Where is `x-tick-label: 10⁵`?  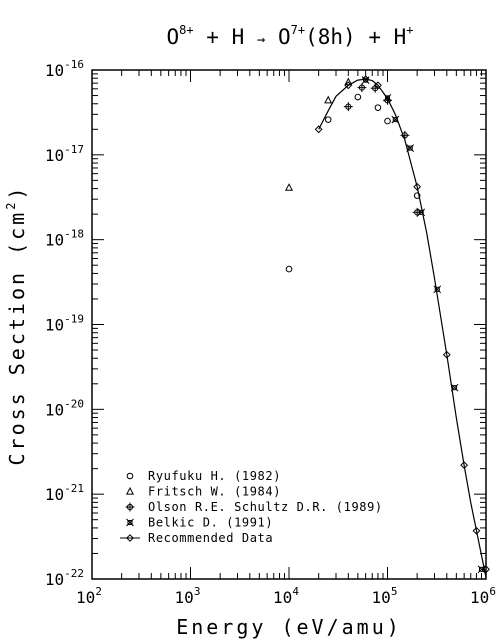
x-tick-label: 10⁵ is located at coordinates (385, 596).